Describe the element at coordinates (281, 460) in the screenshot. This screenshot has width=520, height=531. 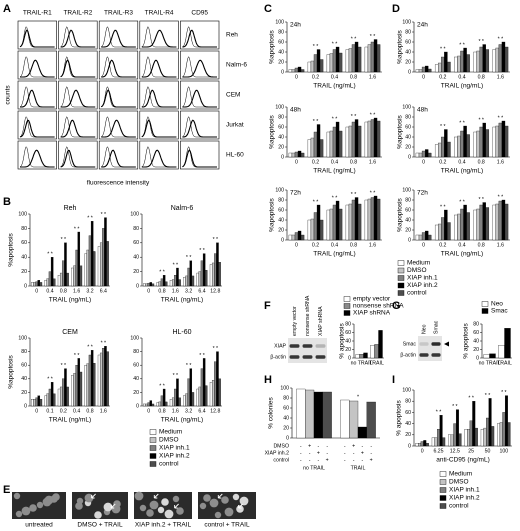
I see `treatment-label: control` at that location.